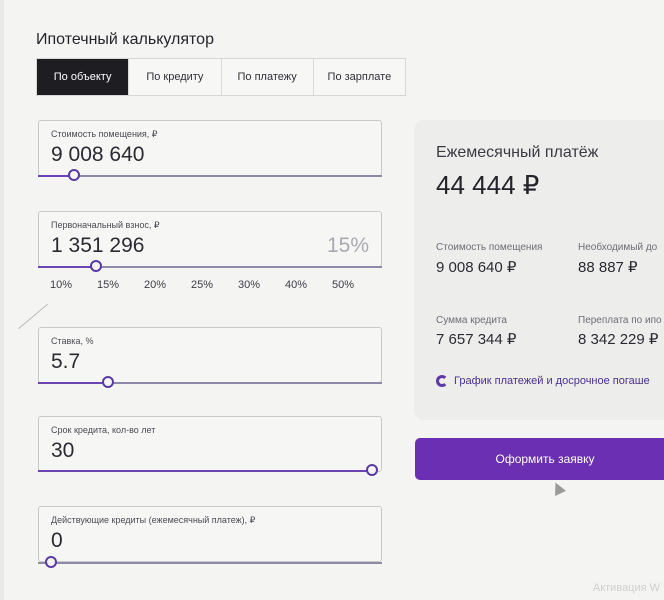  I want to click on tab-by-payment: По платежу, so click(266, 77).